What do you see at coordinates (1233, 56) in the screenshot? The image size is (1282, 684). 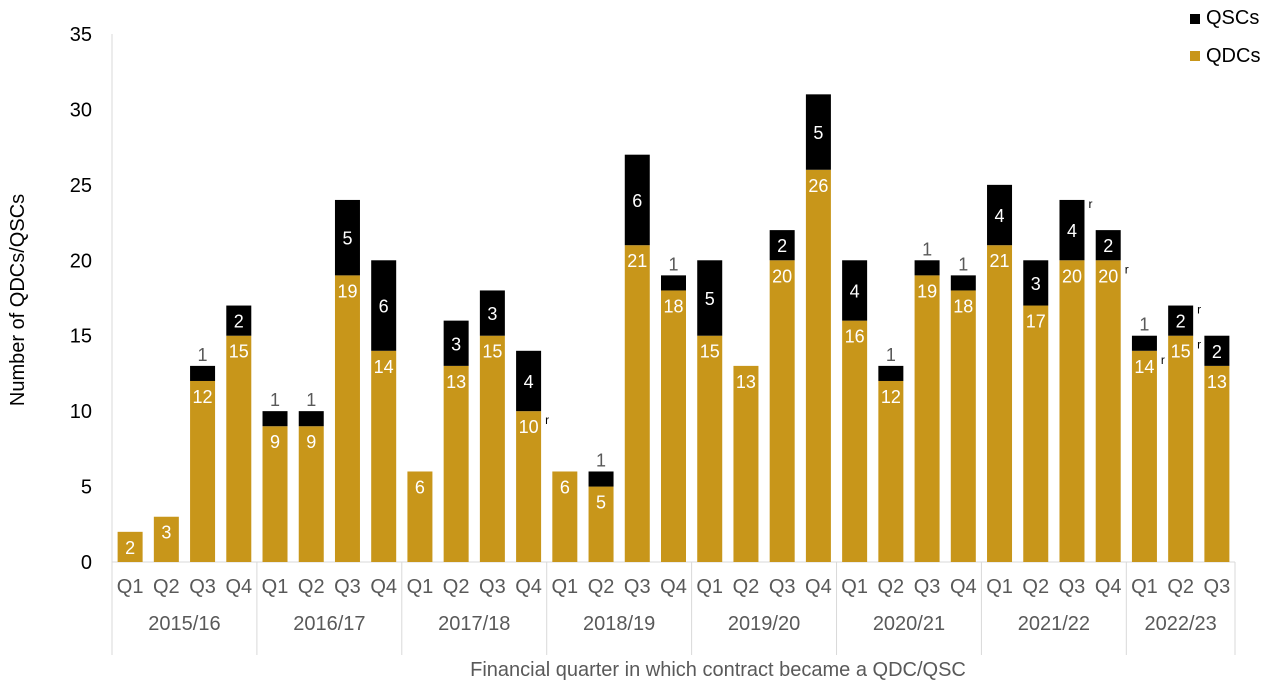 I see `legend-label-qdcs: QDCs` at bounding box center [1233, 56].